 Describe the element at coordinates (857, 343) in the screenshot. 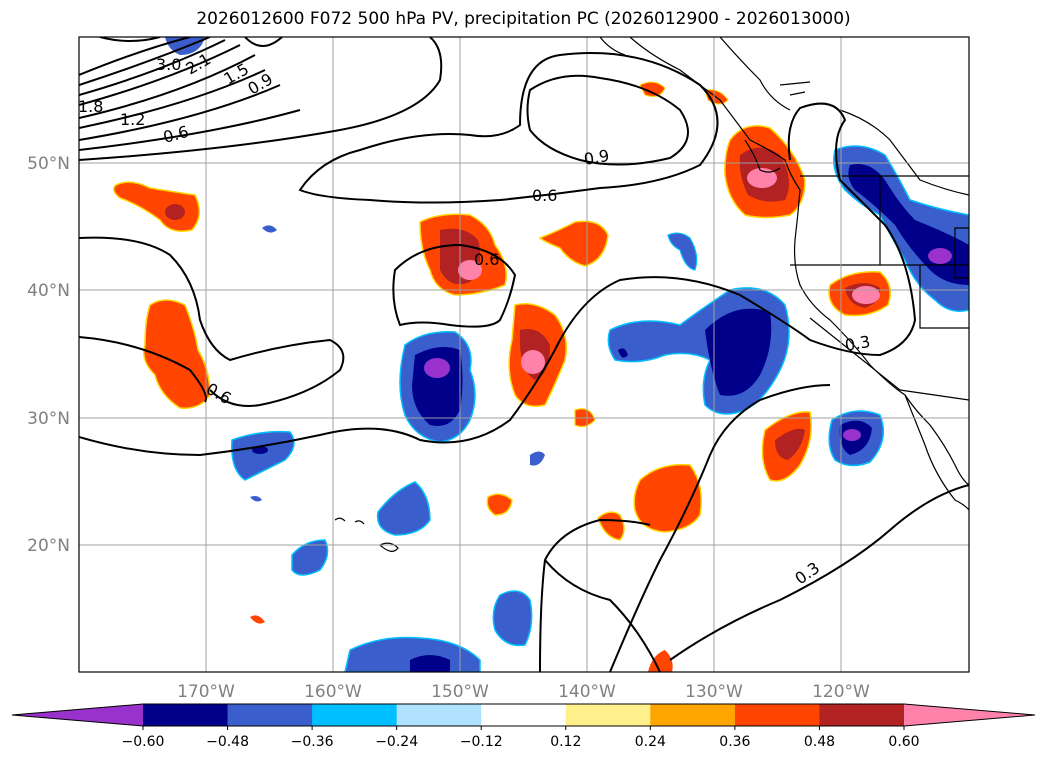

I see `svg-text: 0.3` at that location.